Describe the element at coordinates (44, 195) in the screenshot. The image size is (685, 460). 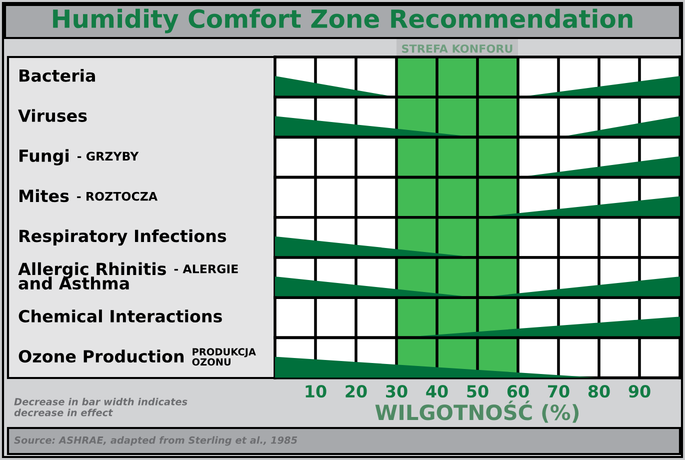
I see `y-axis-title: Mites` at that location.